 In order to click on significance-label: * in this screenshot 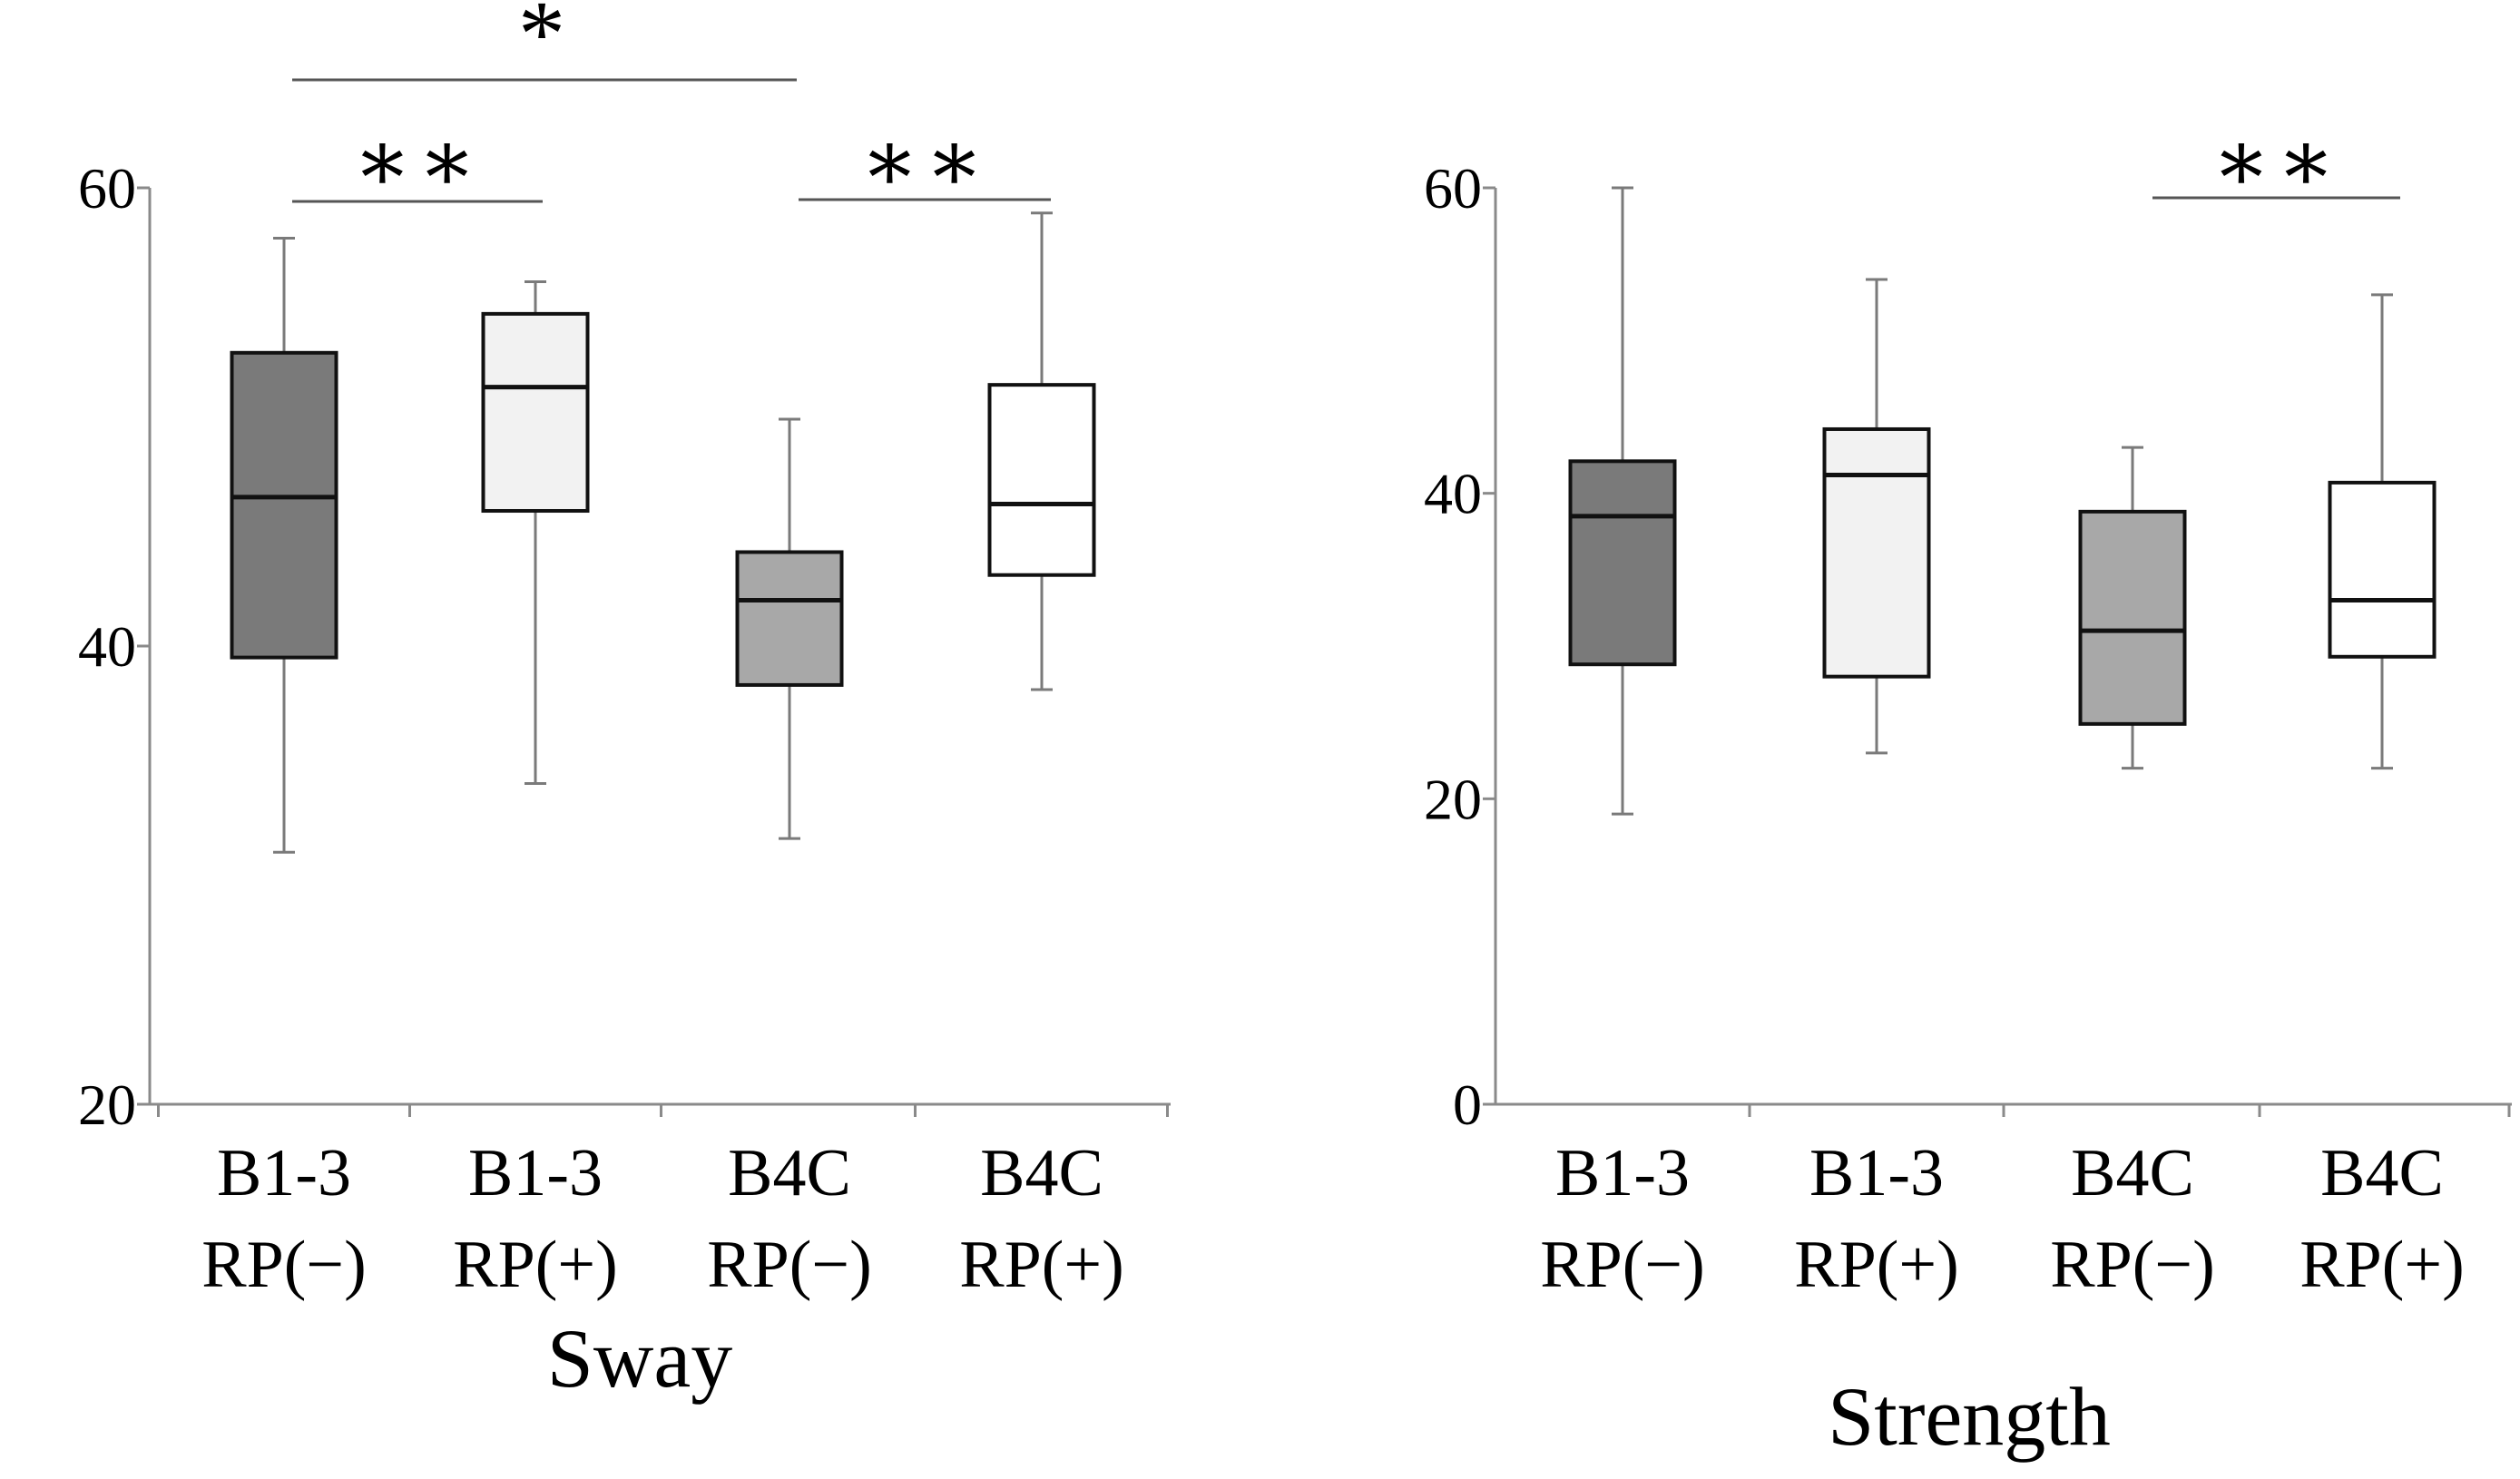, I will do `click(544, 43)`.